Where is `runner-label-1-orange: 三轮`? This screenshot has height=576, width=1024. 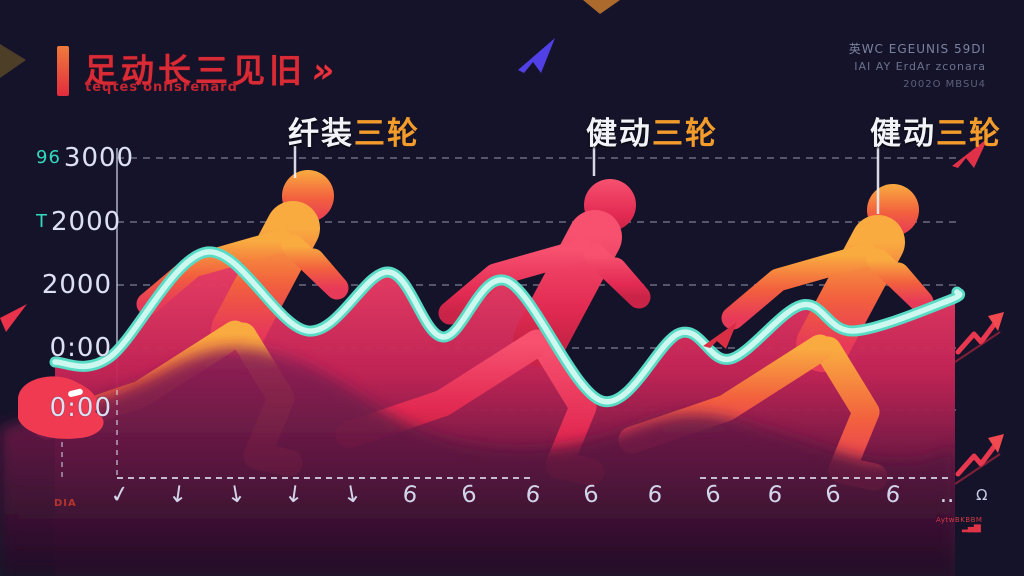 runner-label-1-orange: 三轮 is located at coordinates (387, 134).